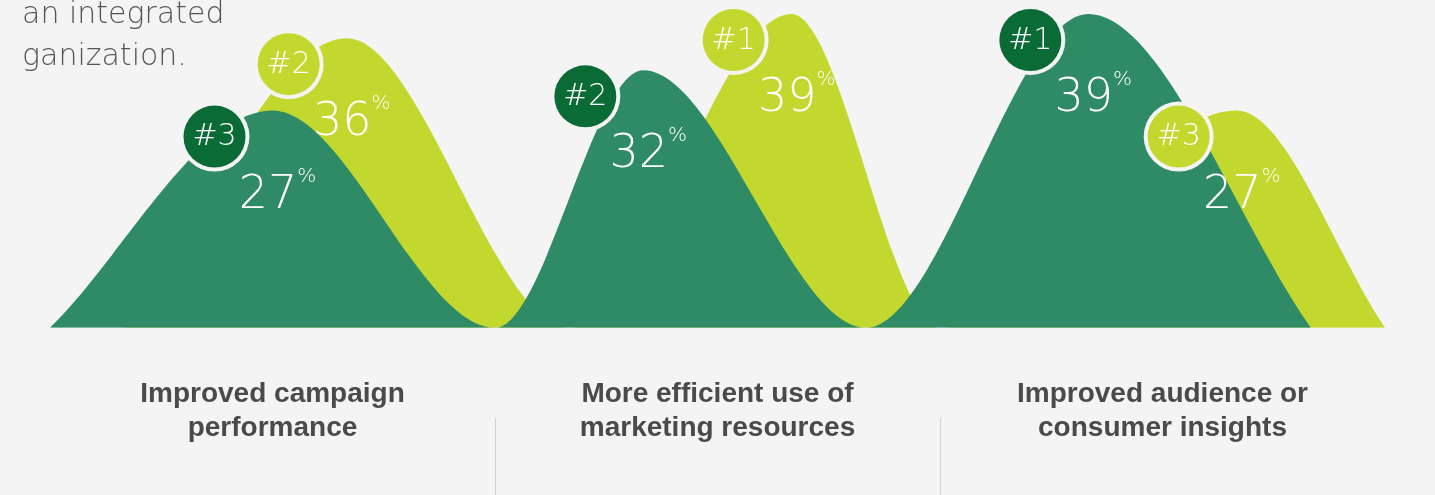  Describe the element at coordinates (351, 118) in the screenshot. I see `data-label: 36%` at that location.